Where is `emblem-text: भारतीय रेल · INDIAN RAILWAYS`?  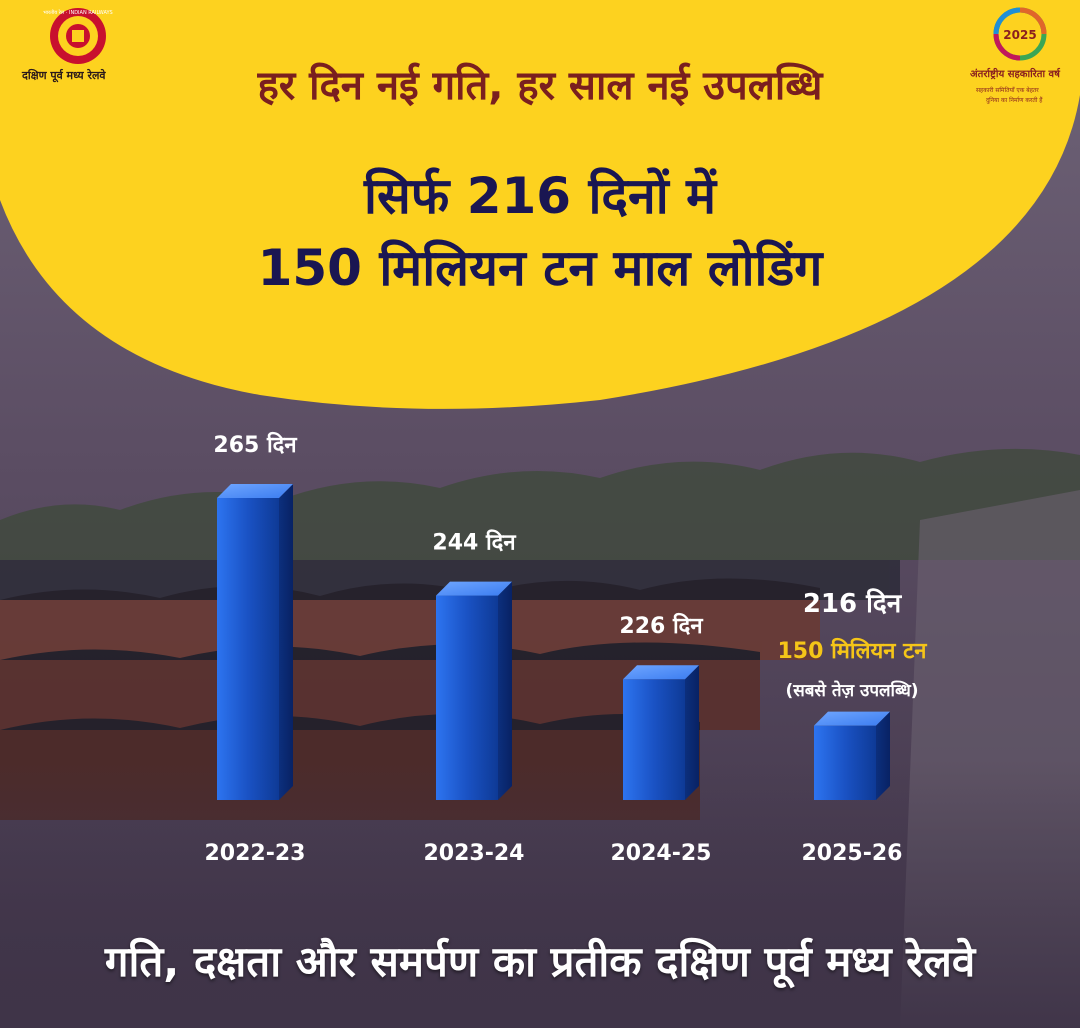 emblem-text: भारतीय रेल · INDIAN RAILWAYS is located at coordinates (77, 12).